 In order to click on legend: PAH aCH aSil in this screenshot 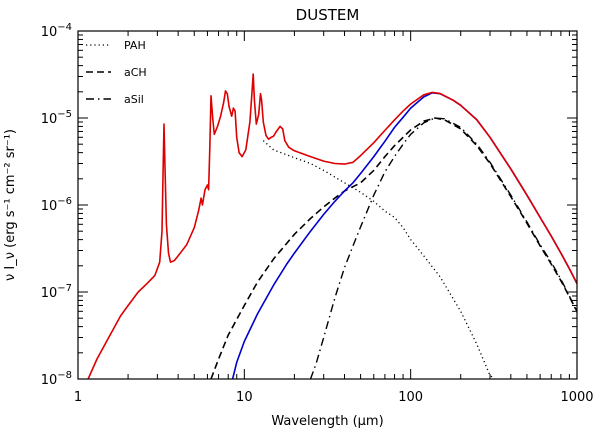, I will do `click(116, 72)`.